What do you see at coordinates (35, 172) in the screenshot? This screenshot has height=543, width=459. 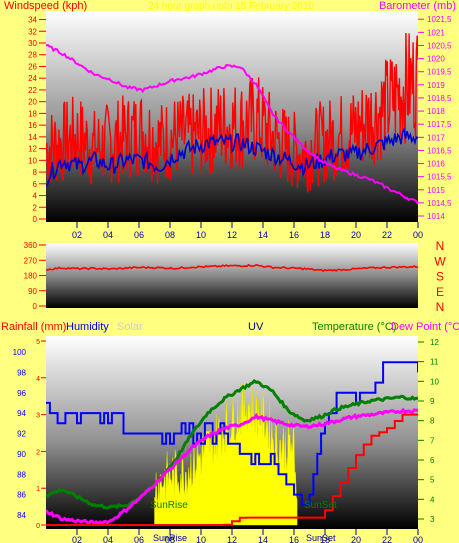 I see `windspeed-tick-label: 8` at bounding box center [35, 172].